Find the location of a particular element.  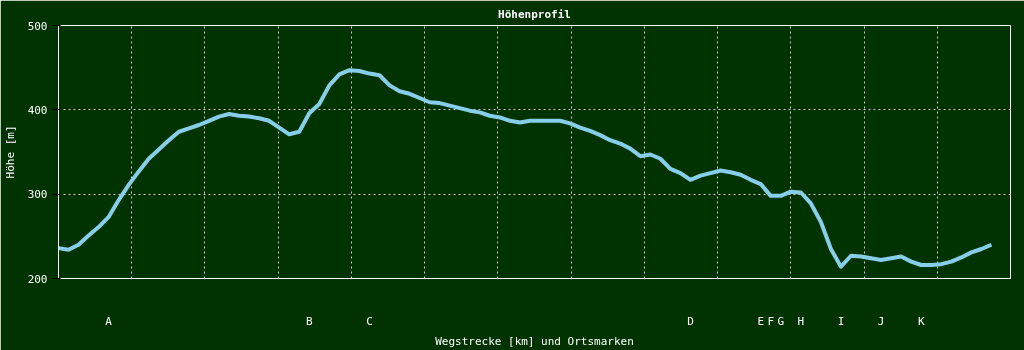

y-axis-title: Höhe [m] is located at coordinates (10, 152).